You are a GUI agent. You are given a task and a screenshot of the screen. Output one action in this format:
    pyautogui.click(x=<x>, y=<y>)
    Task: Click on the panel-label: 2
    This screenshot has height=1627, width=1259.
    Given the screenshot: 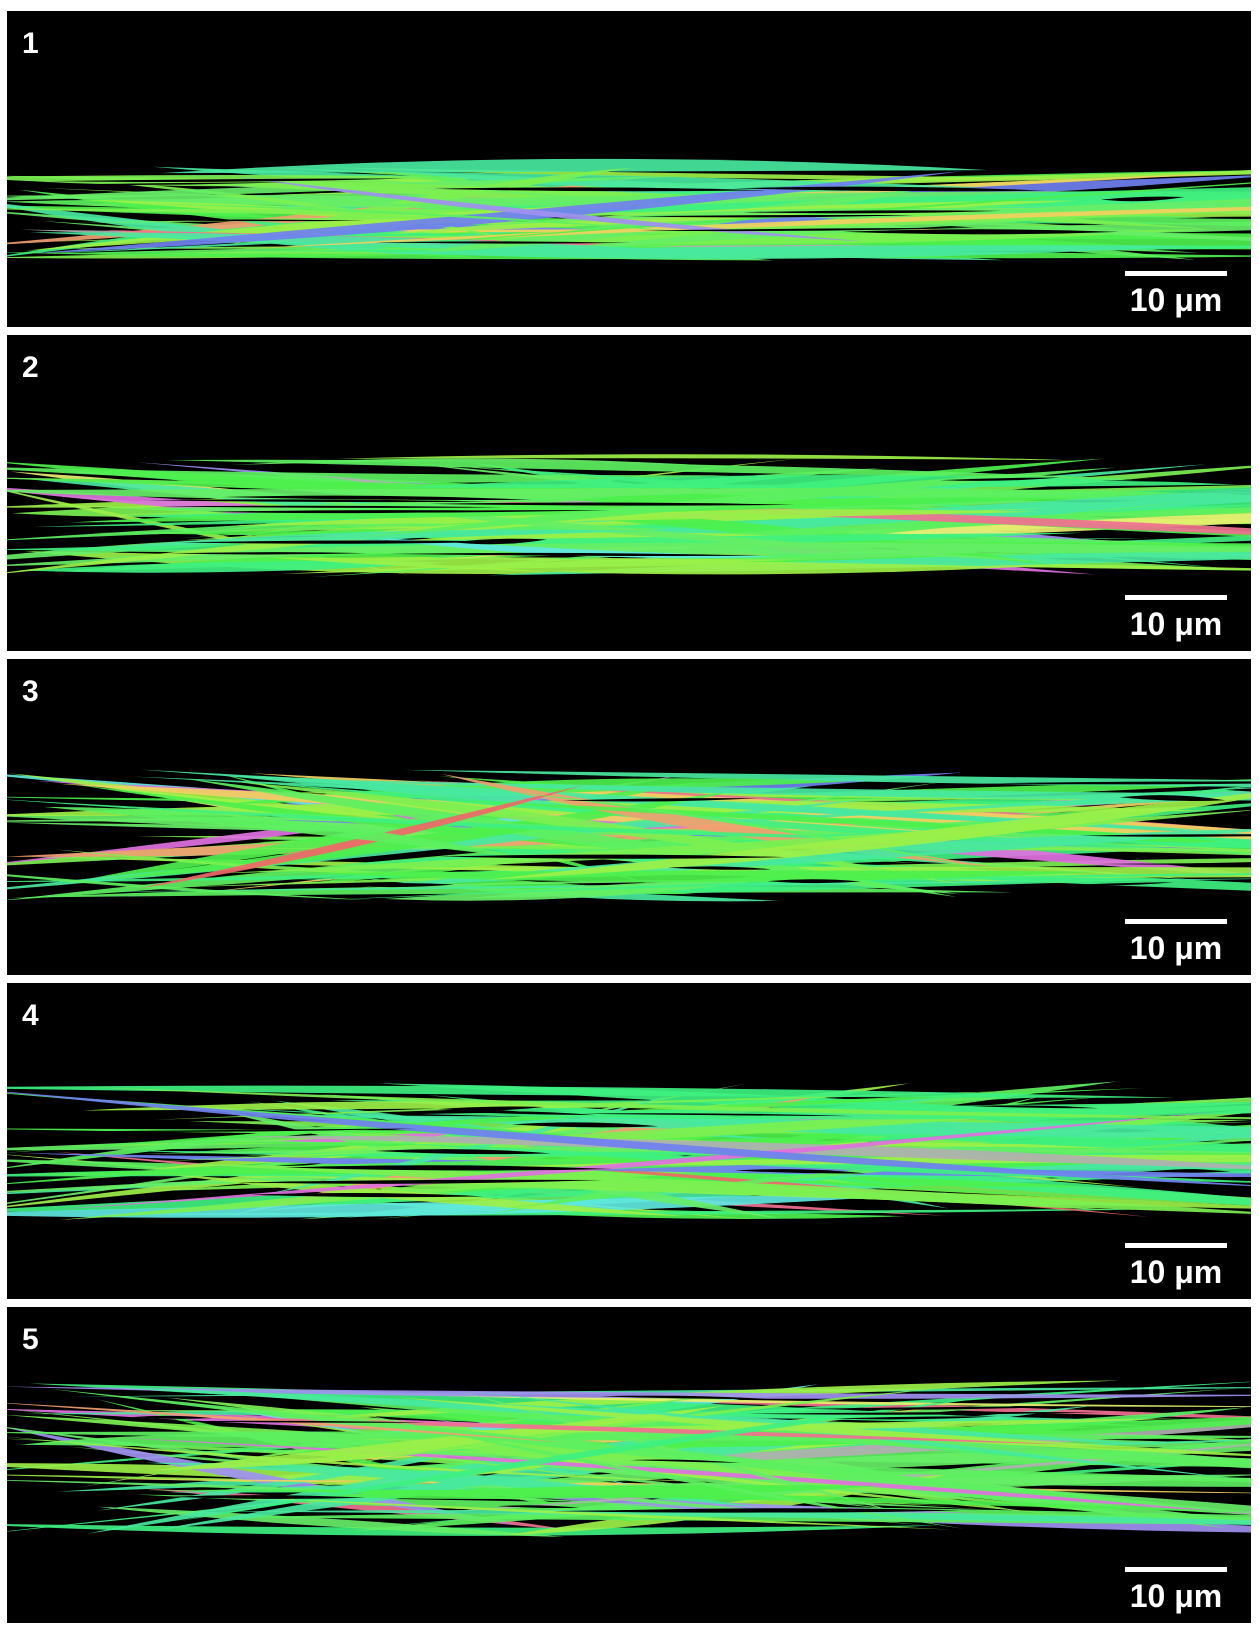 What is the action you would take?
    pyautogui.click(x=30, y=367)
    